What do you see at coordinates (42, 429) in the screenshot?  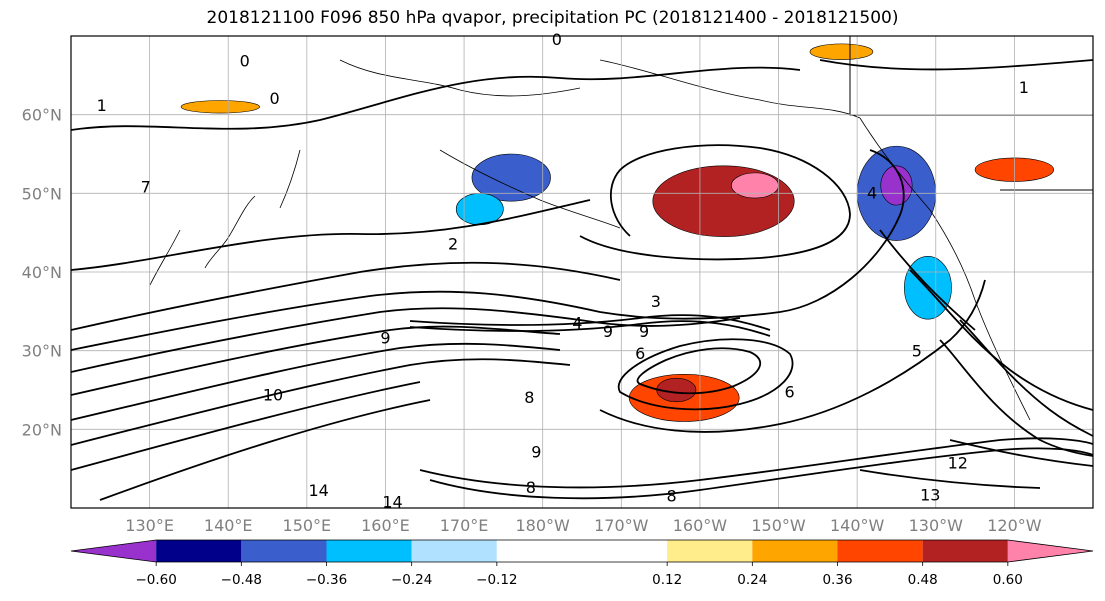 I see `lat-tick-label: 20°N` at bounding box center [42, 429].